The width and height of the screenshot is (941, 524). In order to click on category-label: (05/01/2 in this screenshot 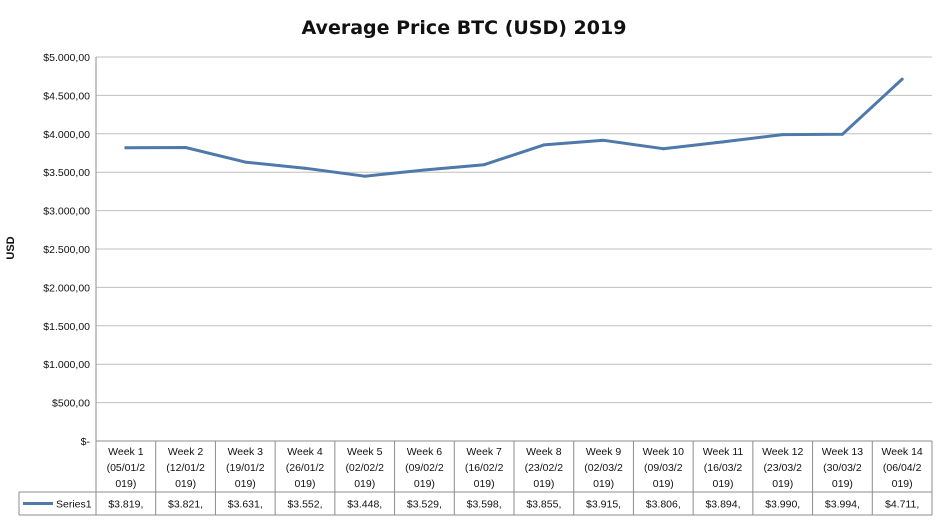, I will do `click(126, 468)`.